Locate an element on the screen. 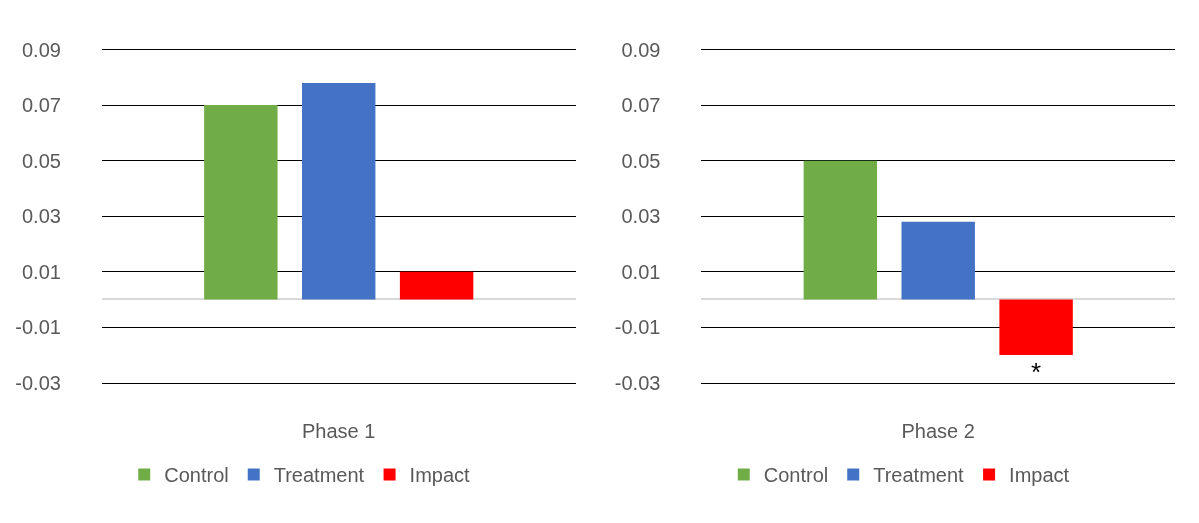 The width and height of the screenshot is (1199, 523). x-tick-label: Phase 2 is located at coordinates (938, 430).